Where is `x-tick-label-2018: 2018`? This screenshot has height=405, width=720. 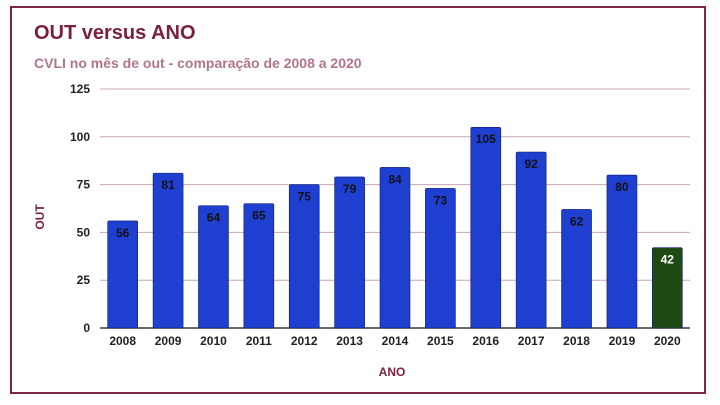 x-tick-label-2018: 2018 is located at coordinates (576, 341).